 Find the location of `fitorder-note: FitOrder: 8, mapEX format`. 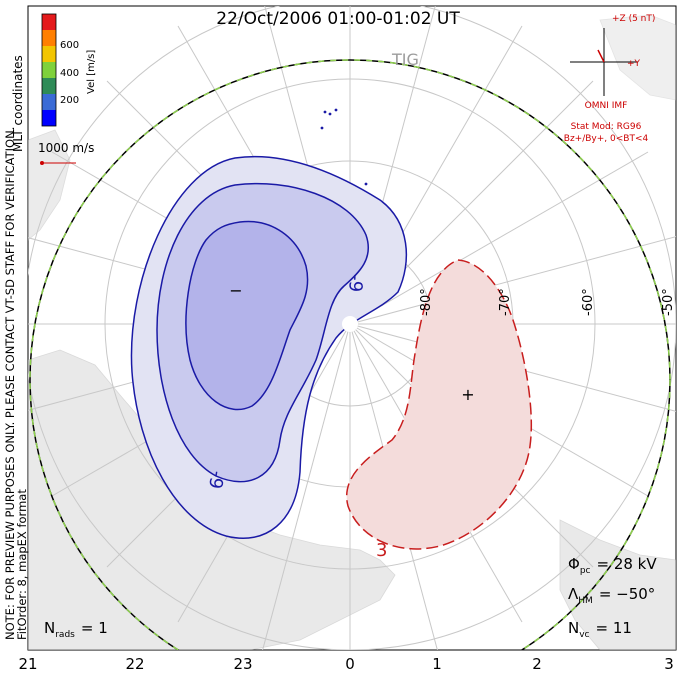

fitorder-note: FitOrder: 8, mapEX format is located at coordinates (22, 564).